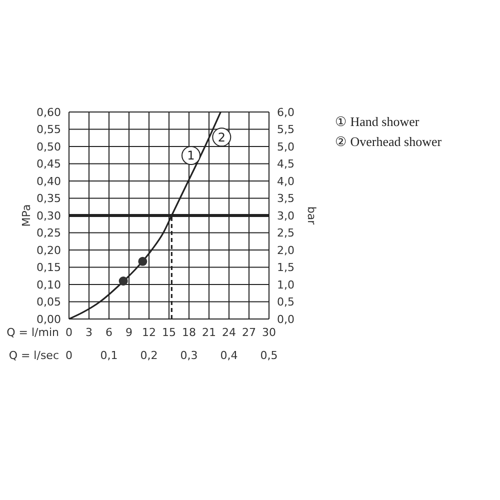 The width and height of the screenshot is (500, 500). What do you see at coordinates (69, 332) in the screenshot?
I see `x-tick-label: 0` at bounding box center [69, 332].